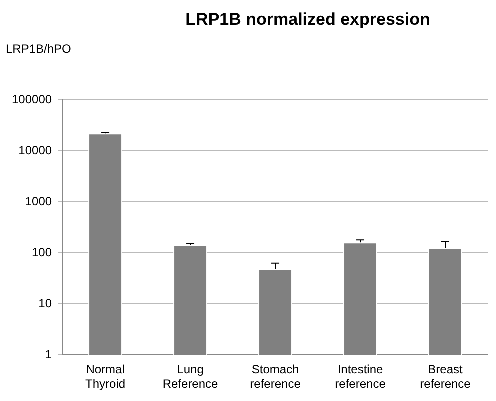  What do you see at coordinates (106, 377) in the screenshot?
I see `x-tick-label: Normal Thyroid` at bounding box center [106, 377].